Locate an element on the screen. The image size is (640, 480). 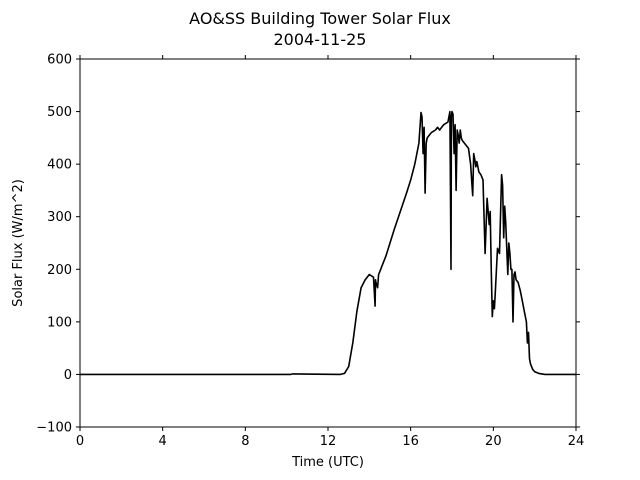
chart-title: AO&SS Building Tower Solar Flux is located at coordinates (320, 18).